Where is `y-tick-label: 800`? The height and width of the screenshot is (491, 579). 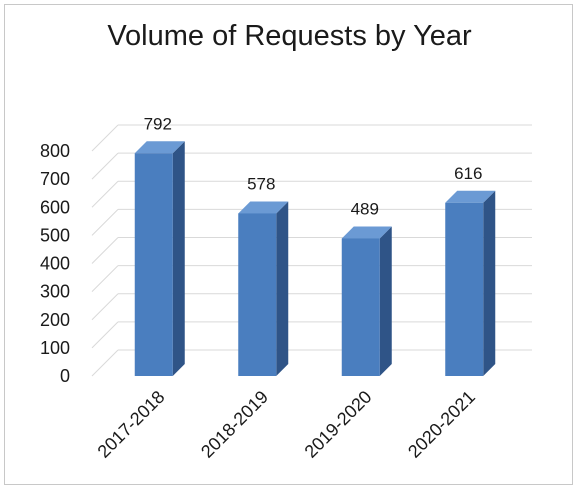 y-tick-label: 800 is located at coordinates (55, 151).